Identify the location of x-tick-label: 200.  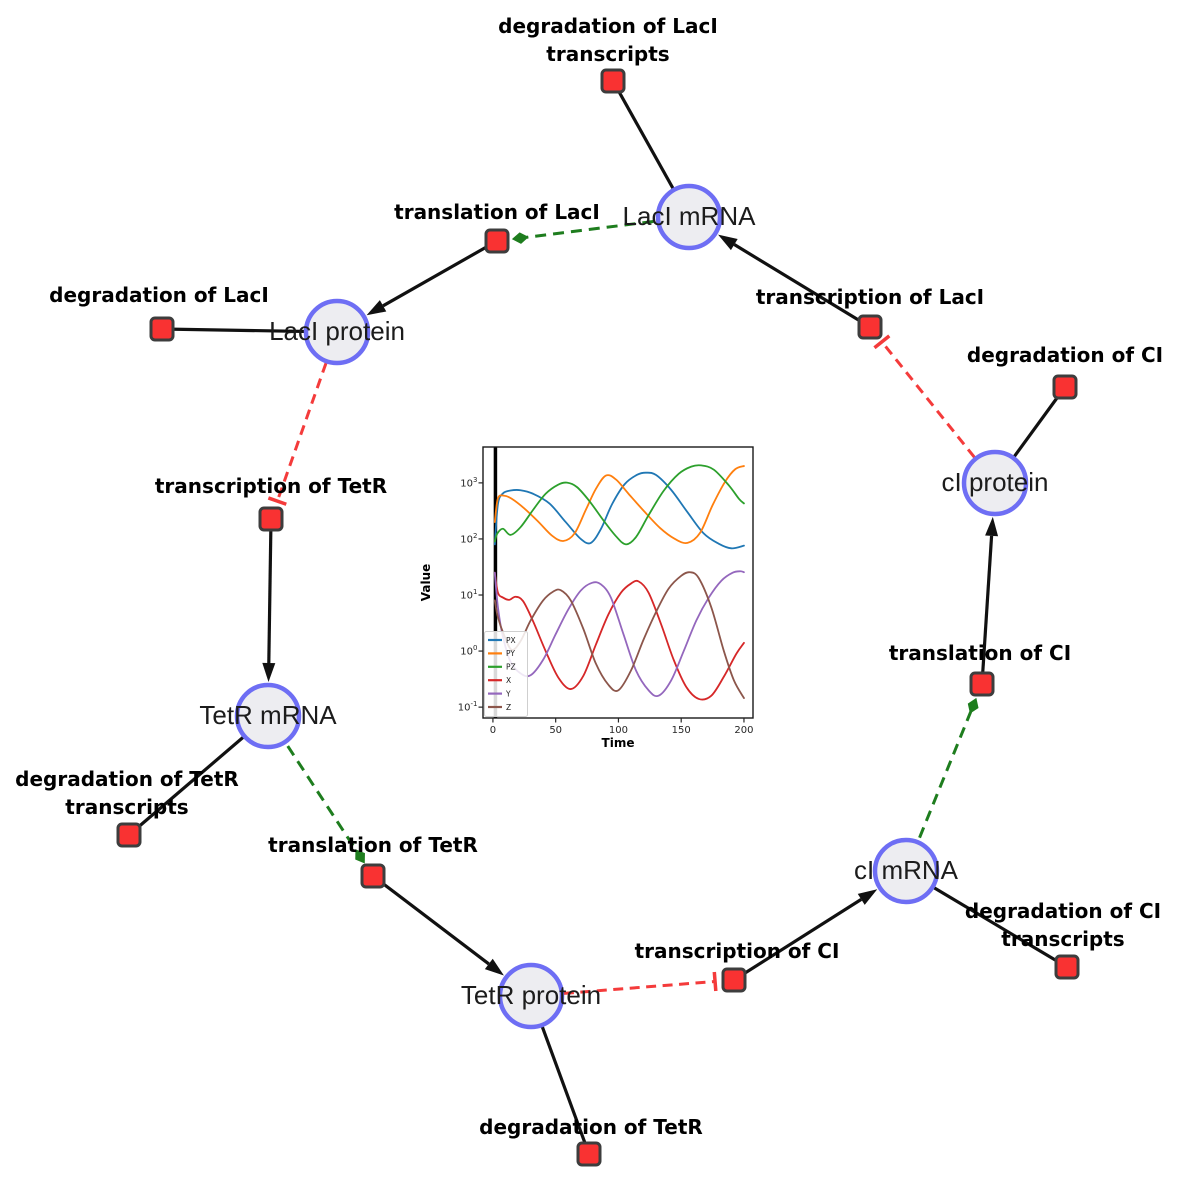
(743, 730).